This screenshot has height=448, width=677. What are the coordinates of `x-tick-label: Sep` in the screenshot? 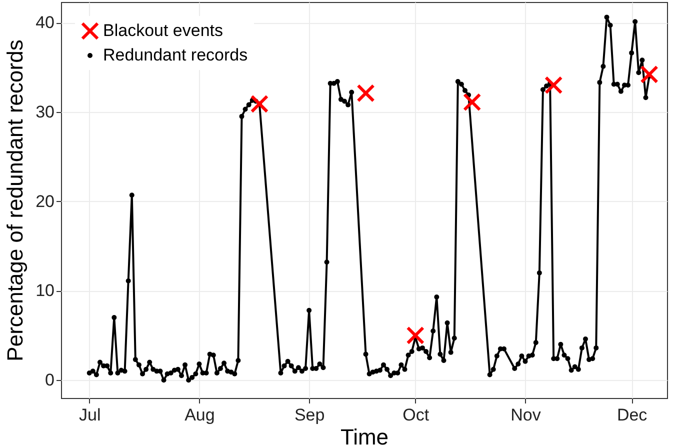 It's located at (309, 415).